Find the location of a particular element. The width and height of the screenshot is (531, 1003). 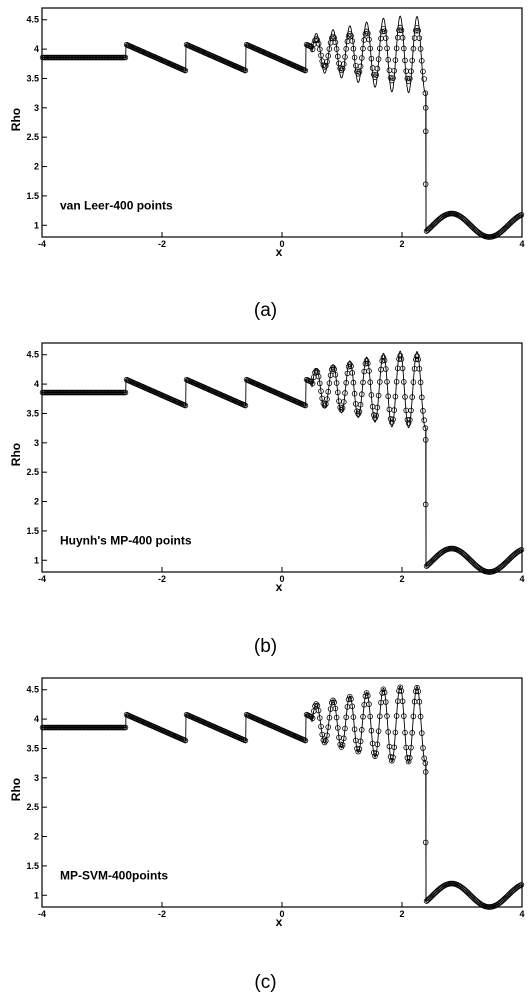

method-annotation: van Leer-400 points is located at coordinates (116, 205).